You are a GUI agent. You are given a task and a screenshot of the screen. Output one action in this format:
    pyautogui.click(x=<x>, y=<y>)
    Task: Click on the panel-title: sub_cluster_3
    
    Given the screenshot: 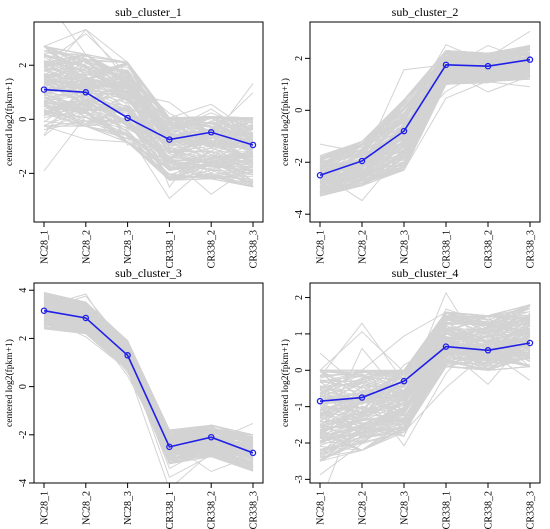 What is the action you would take?
    pyautogui.click(x=148, y=273)
    